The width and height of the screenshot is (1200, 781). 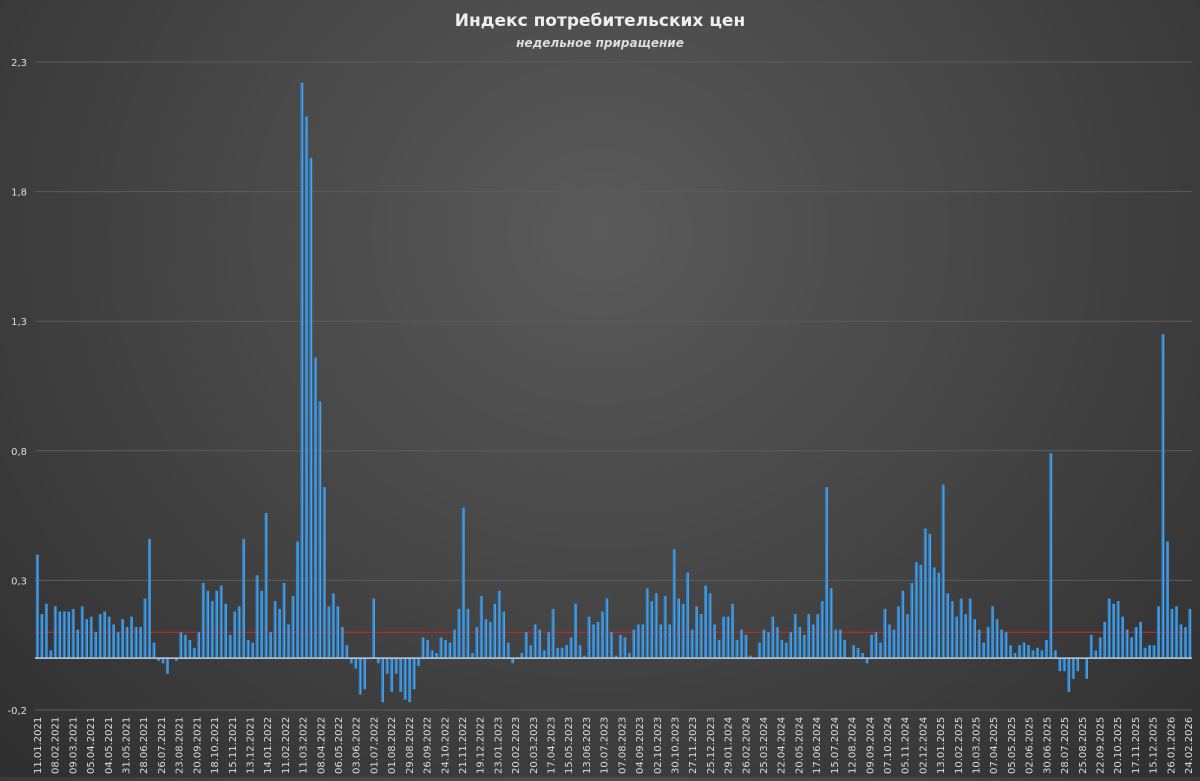 What do you see at coordinates (144, 745) in the screenshot?
I see `x-tick-label: 28.06.2021` at bounding box center [144, 745].